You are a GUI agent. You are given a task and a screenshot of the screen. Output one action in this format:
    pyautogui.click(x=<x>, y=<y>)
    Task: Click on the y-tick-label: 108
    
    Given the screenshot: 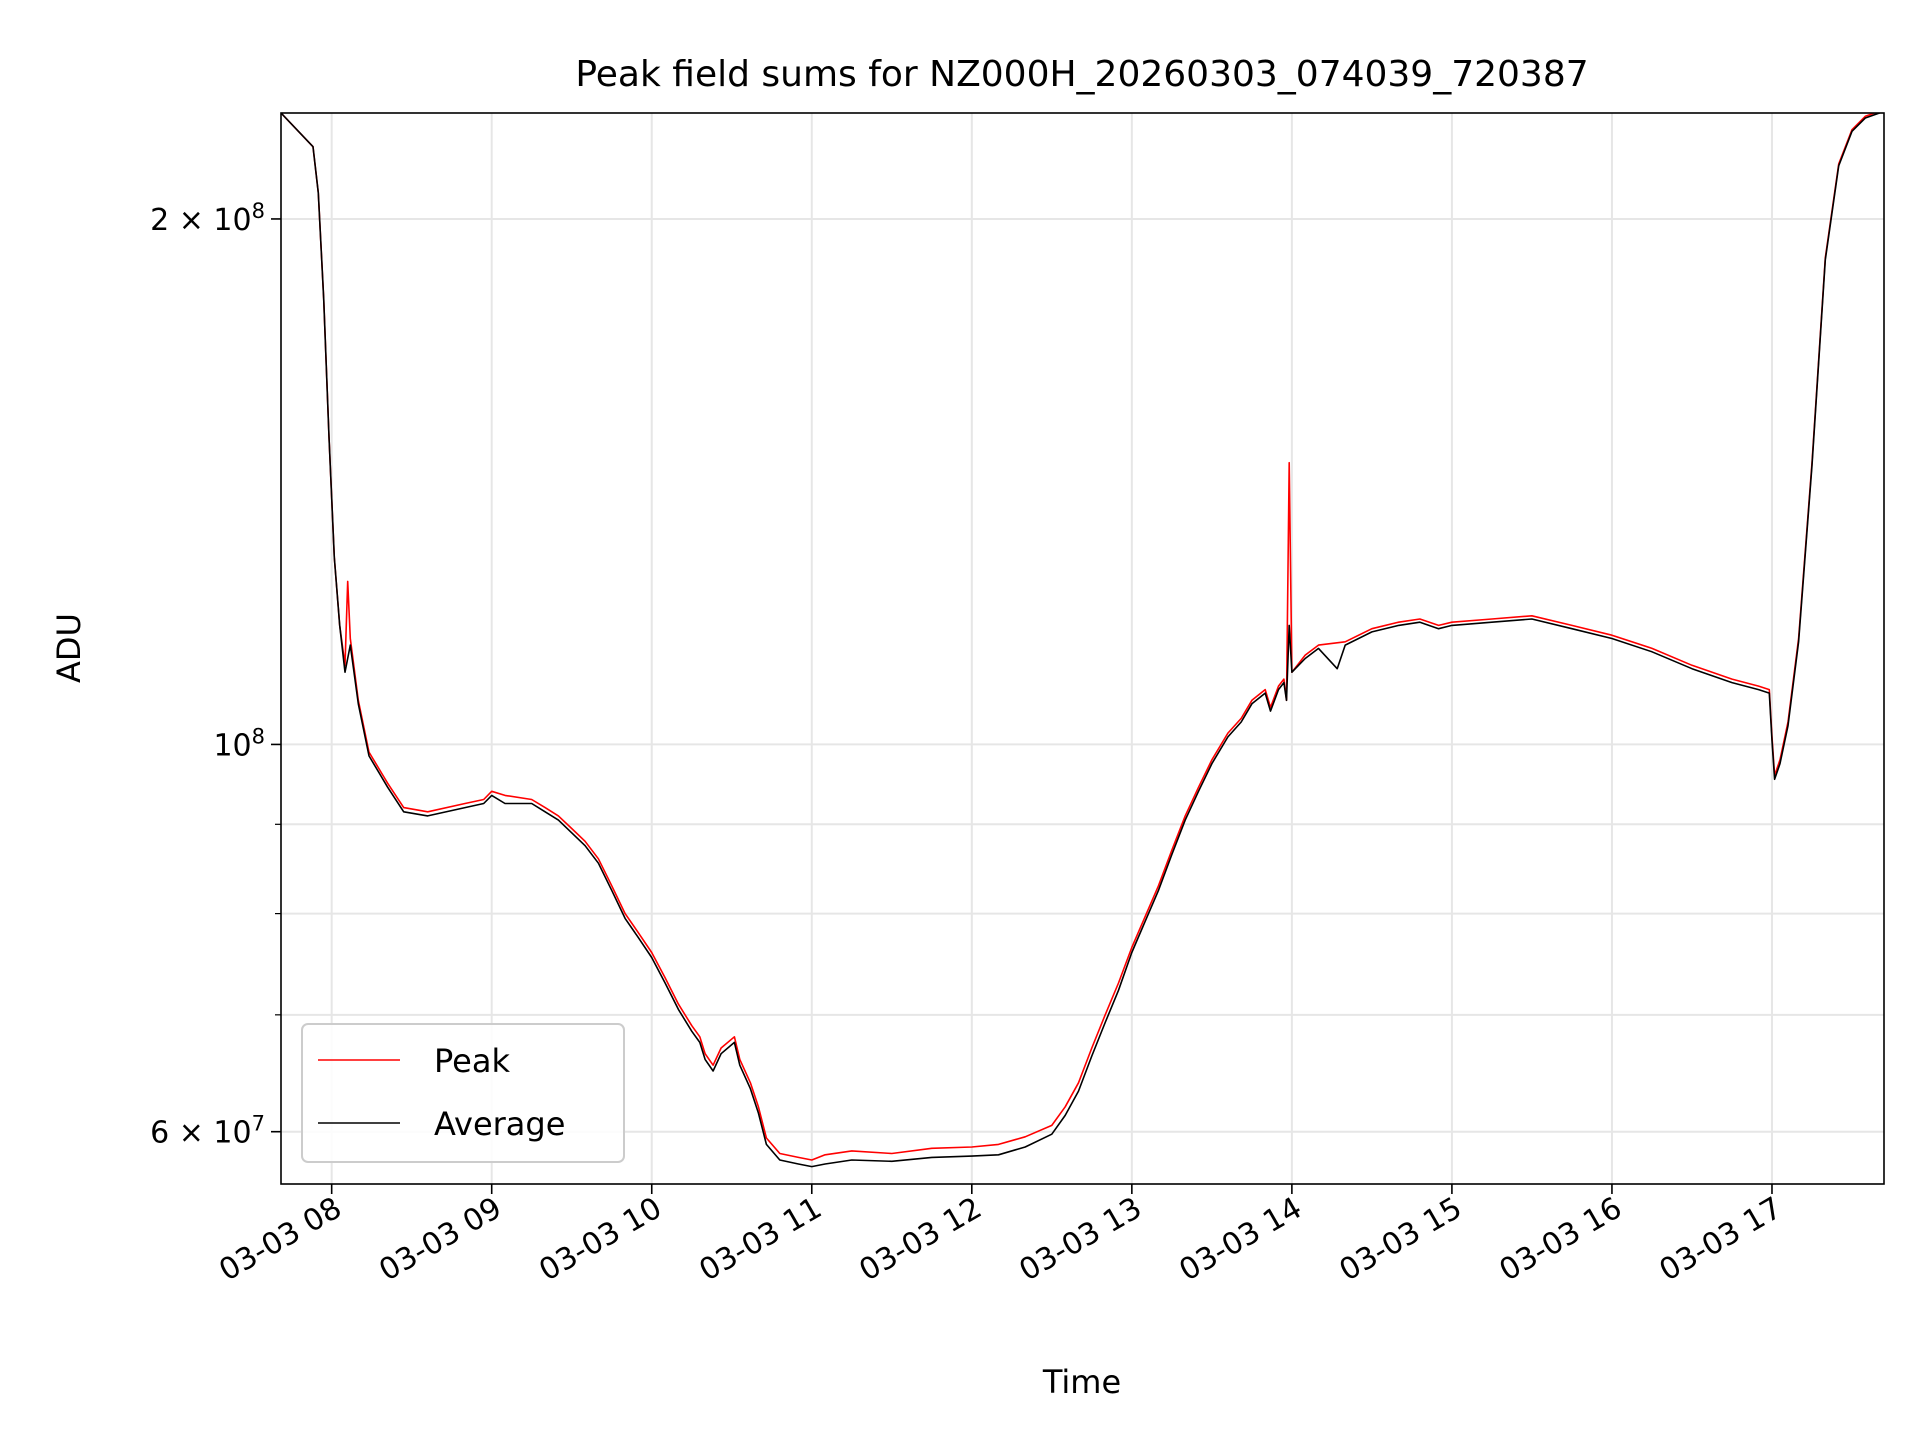 What is the action you would take?
    pyautogui.click(x=239, y=743)
    